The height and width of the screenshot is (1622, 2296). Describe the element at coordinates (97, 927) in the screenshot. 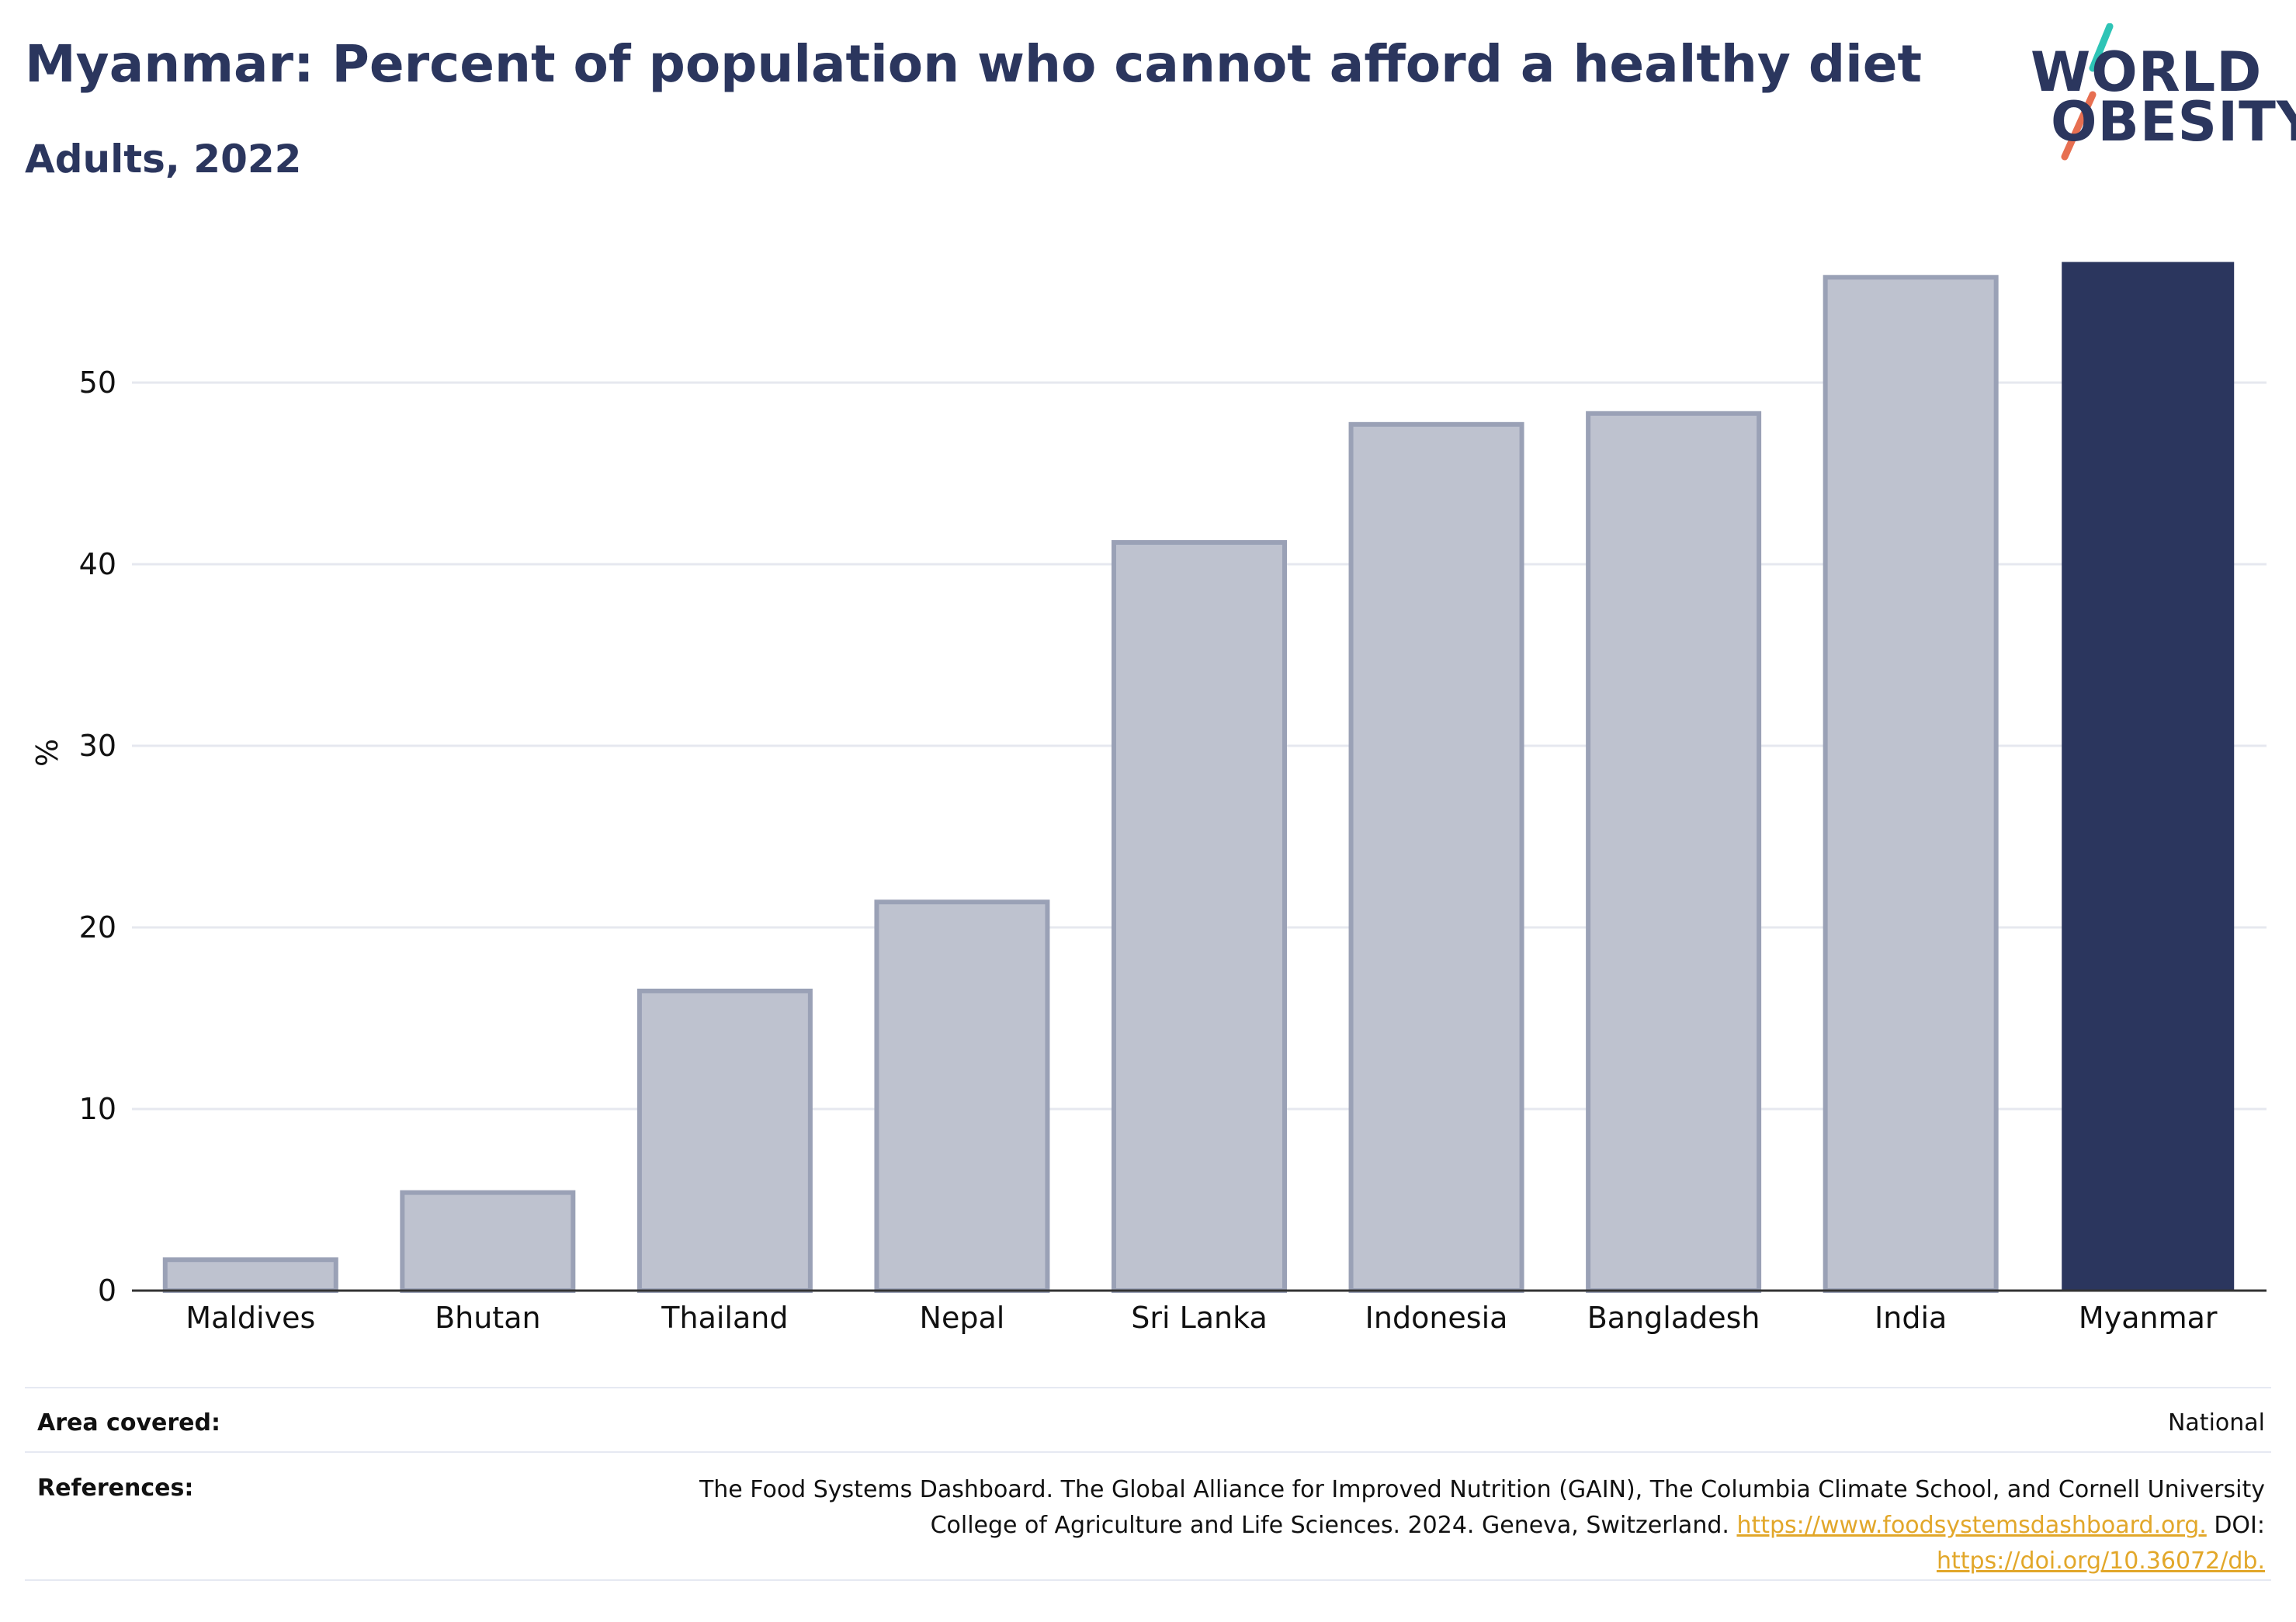

I see `y-tick-label: 20` at that location.